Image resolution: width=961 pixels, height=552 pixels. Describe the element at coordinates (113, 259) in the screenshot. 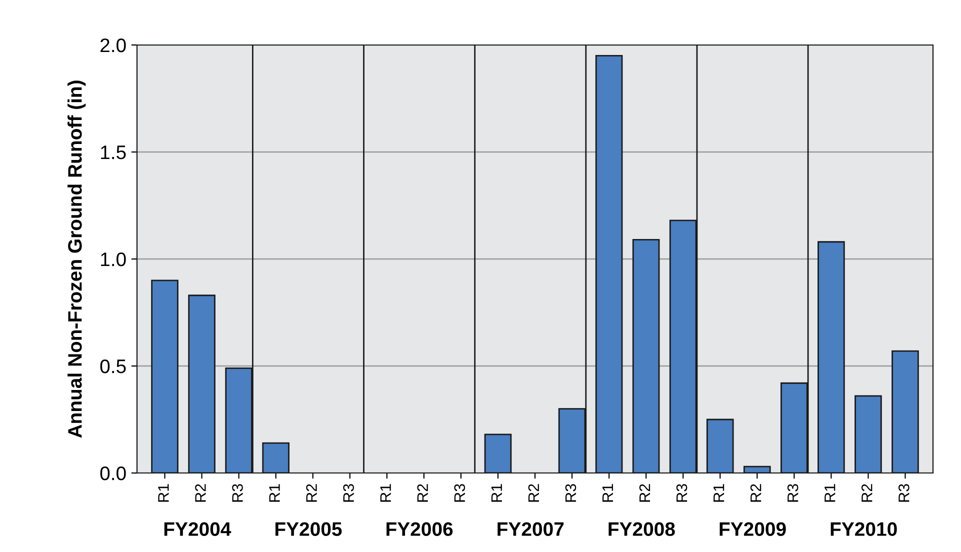

I see `y-tick-label: 1.0` at that location.